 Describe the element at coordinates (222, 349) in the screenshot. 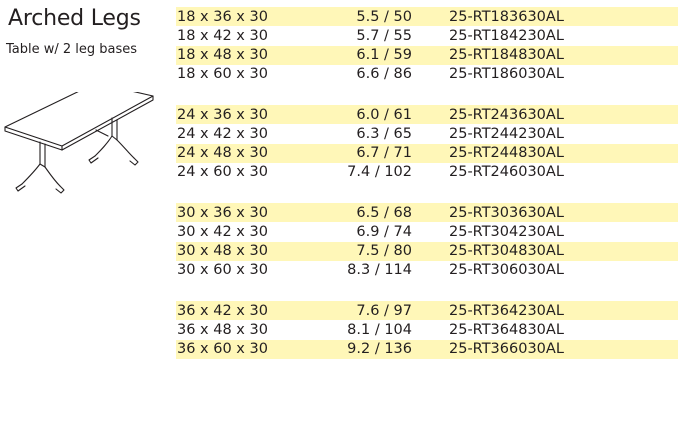

I see `size-cell: 36 x 60 x 30` at that location.